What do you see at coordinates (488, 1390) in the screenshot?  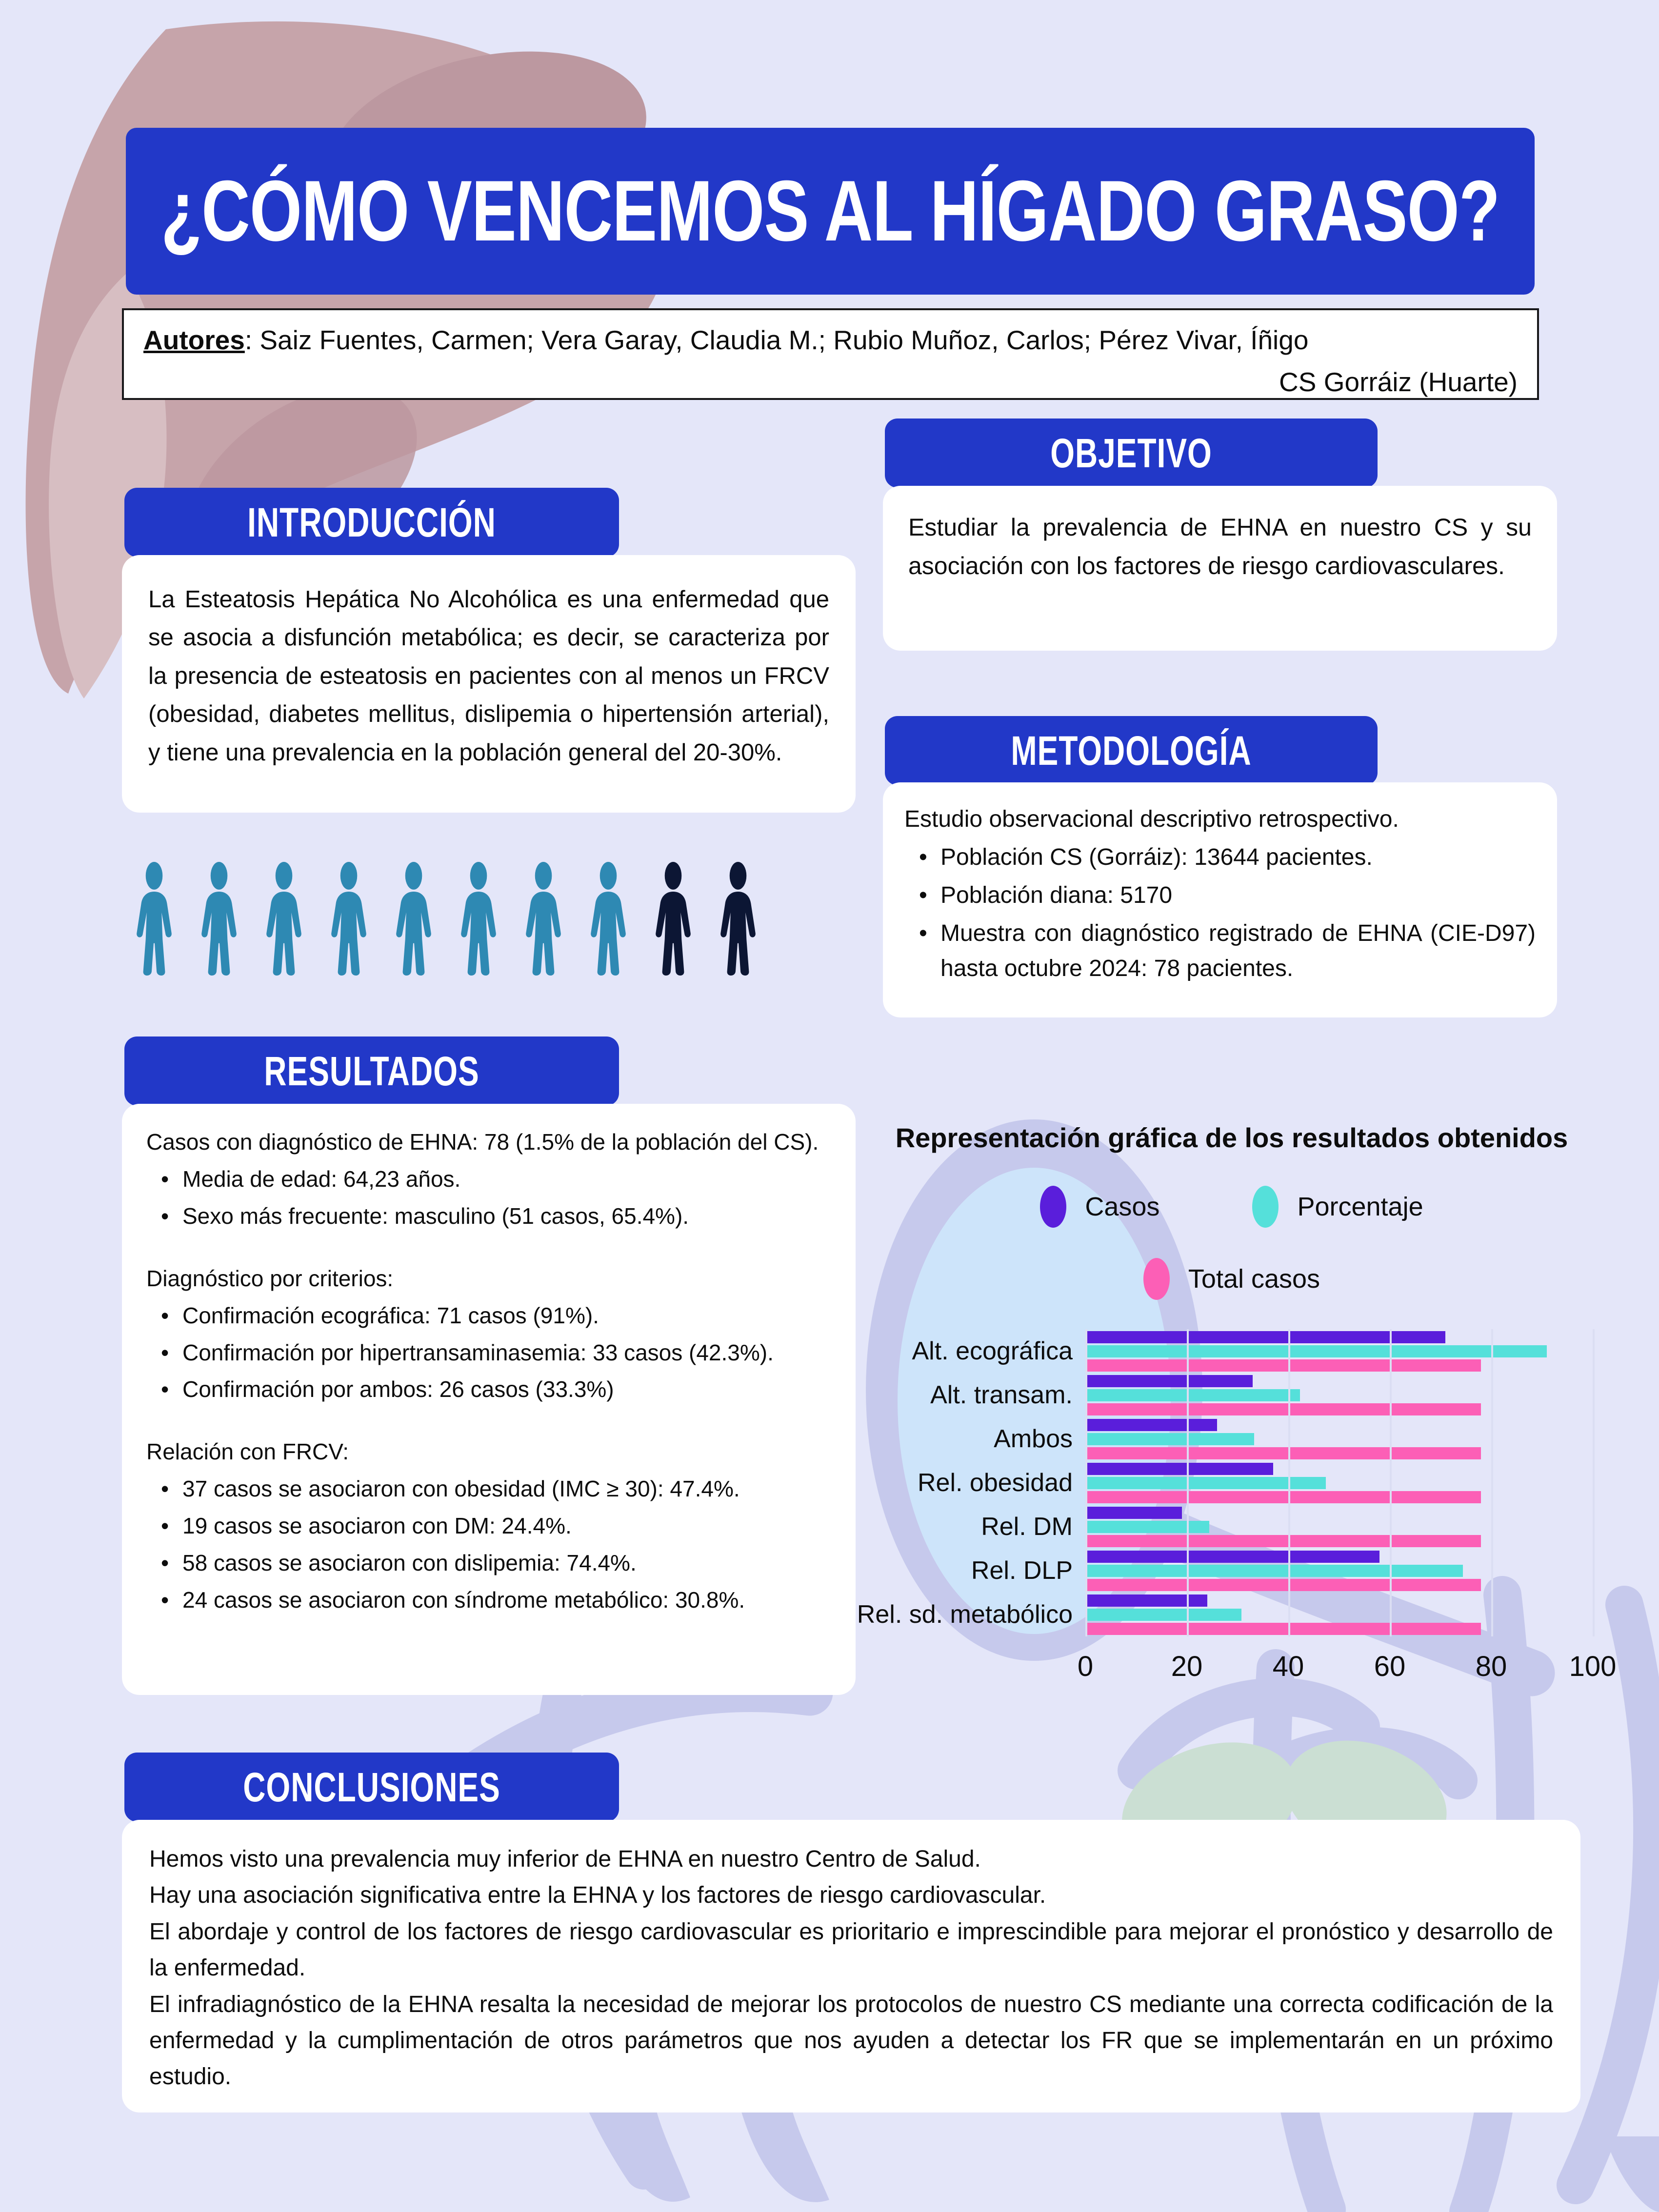 I see `list-item: Confirmación por ambos: 26 casos (33.3%)` at bounding box center [488, 1390].